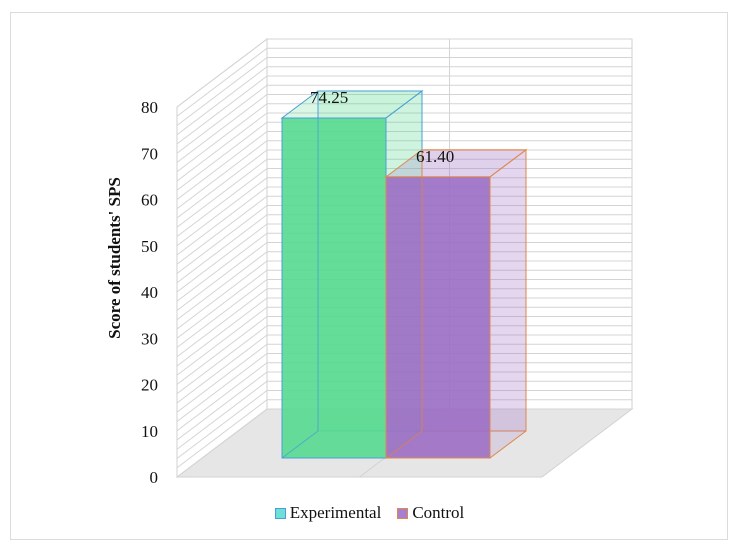 This screenshot has width=739, height=542. I want to click on y-tick-label: 50, so click(149, 246).